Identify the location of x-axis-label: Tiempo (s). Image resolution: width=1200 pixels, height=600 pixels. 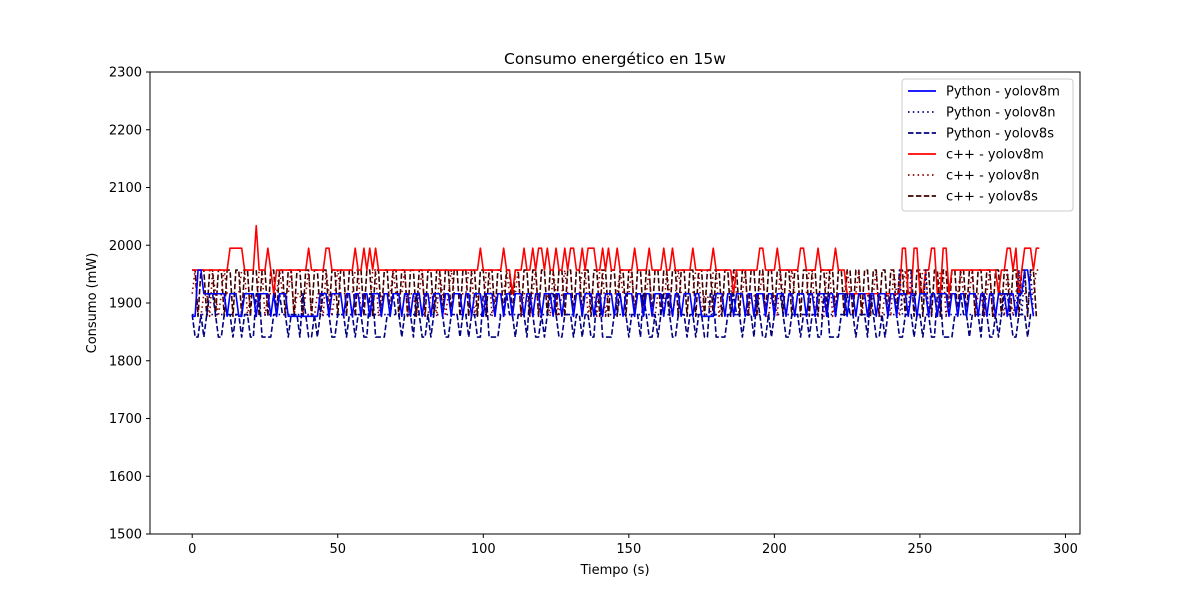
(614, 570).